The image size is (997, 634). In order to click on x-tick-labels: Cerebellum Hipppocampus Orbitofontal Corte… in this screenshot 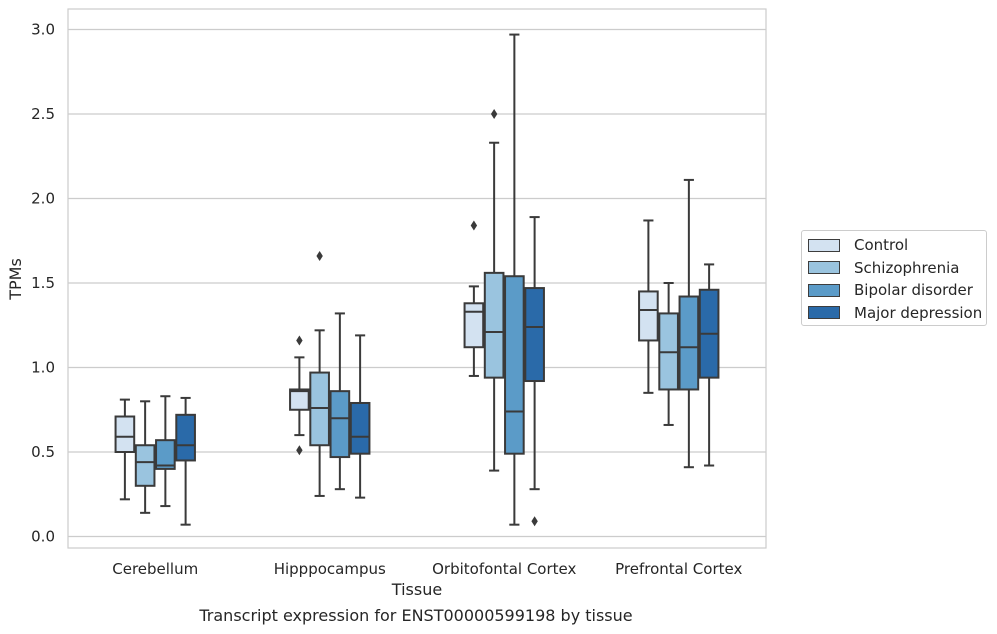, I will do `click(427, 569)`.